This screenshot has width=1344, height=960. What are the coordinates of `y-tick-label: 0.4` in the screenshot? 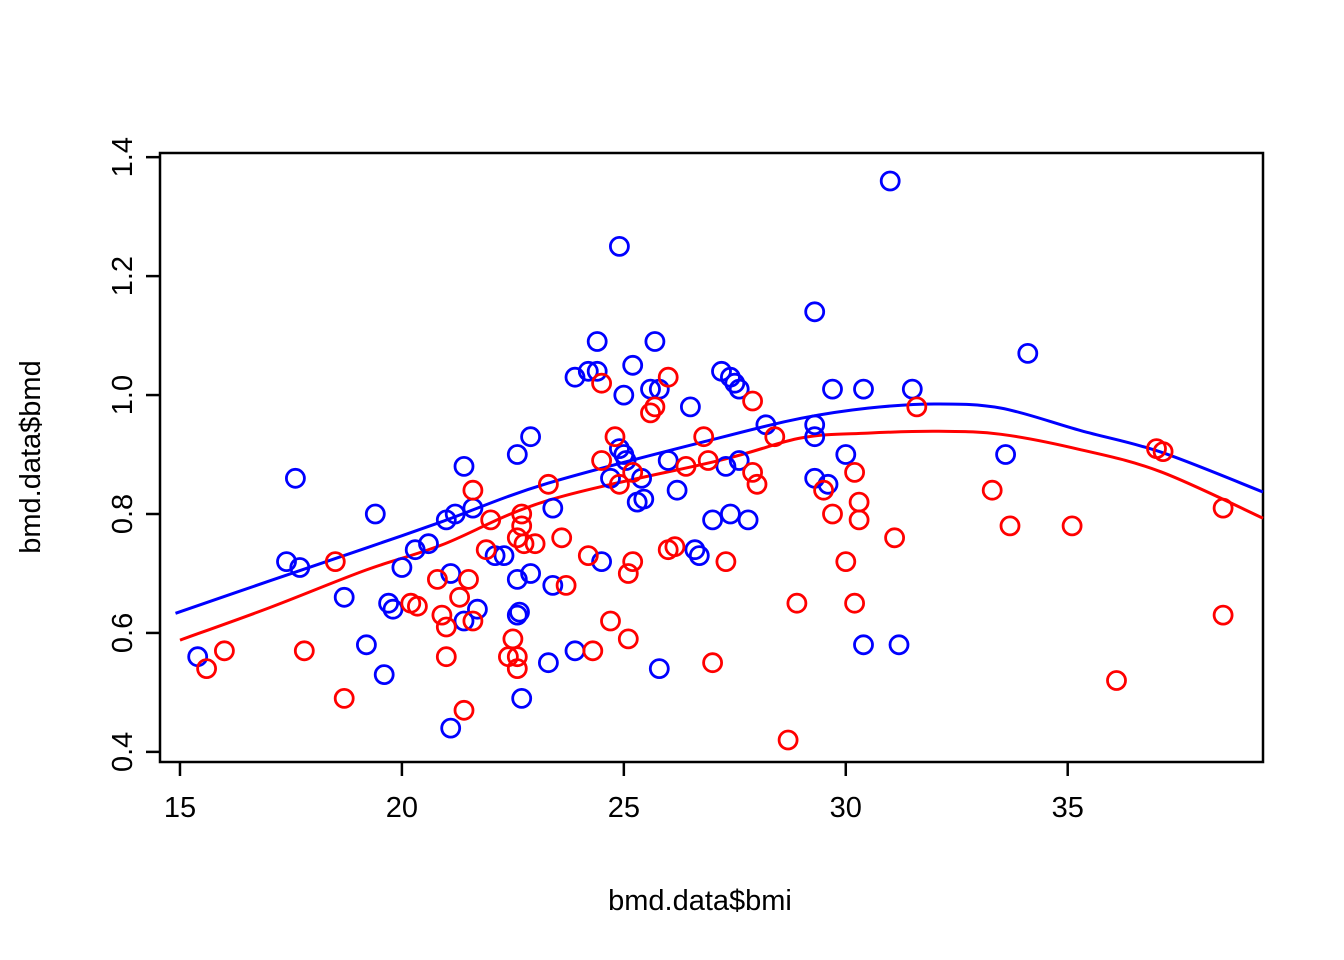 It's located at (123, 752).